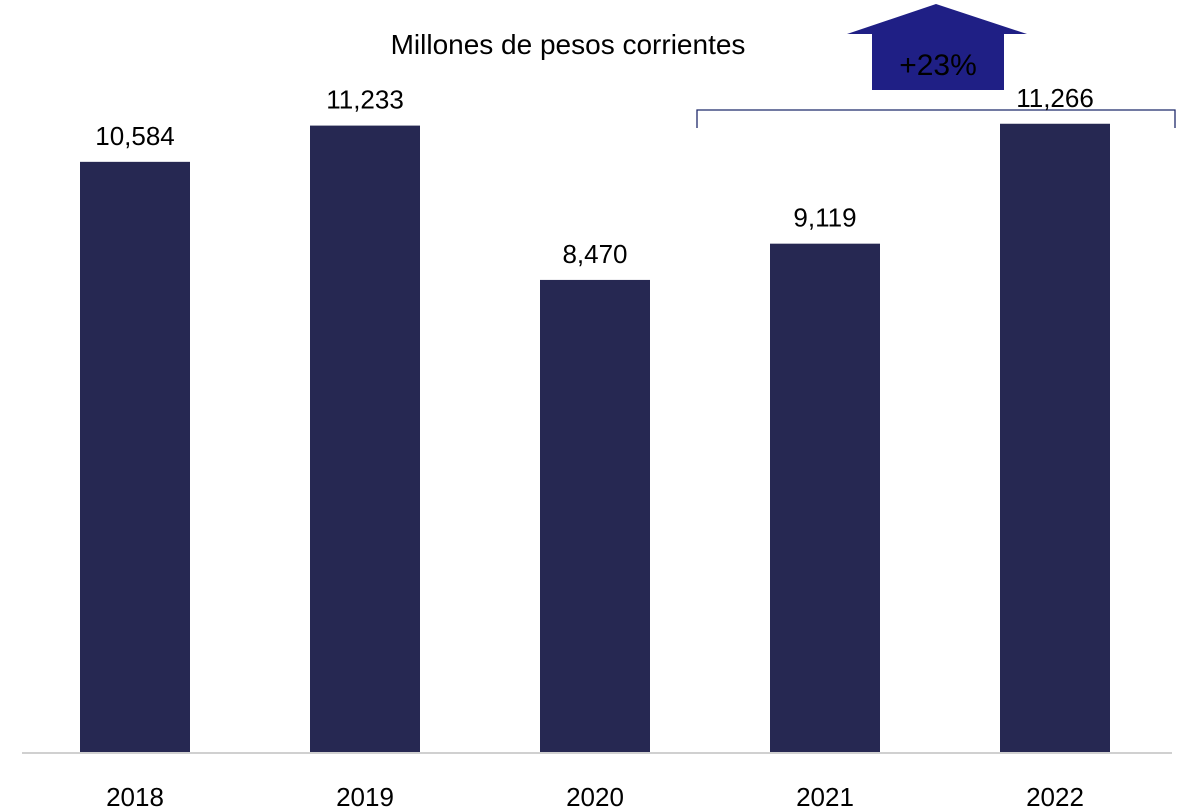  Describe the element at coordinates (825, 795) in the screenshot. I see `x-tick-label-2021: 2021` at that location.